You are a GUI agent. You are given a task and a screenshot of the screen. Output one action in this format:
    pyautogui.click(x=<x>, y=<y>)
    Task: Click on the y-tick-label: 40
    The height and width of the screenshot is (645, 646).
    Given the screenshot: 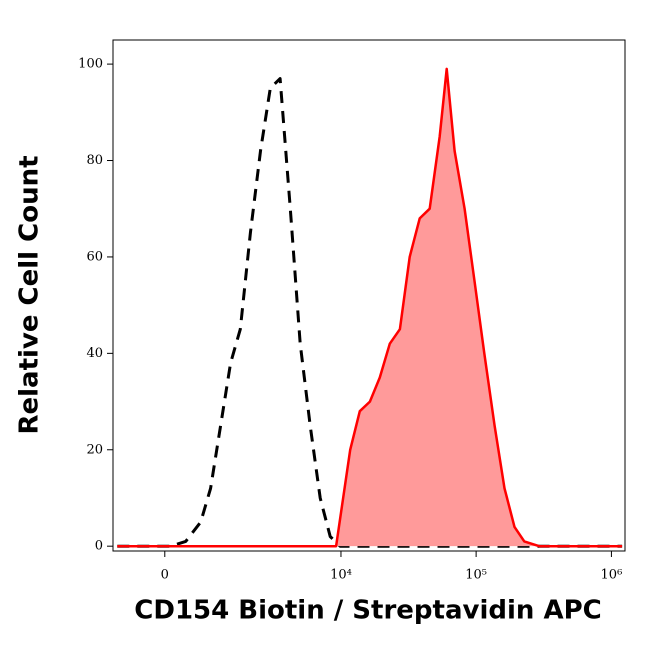 What is the action you would take?
    pyautogui.click(x=94, y=353)
    